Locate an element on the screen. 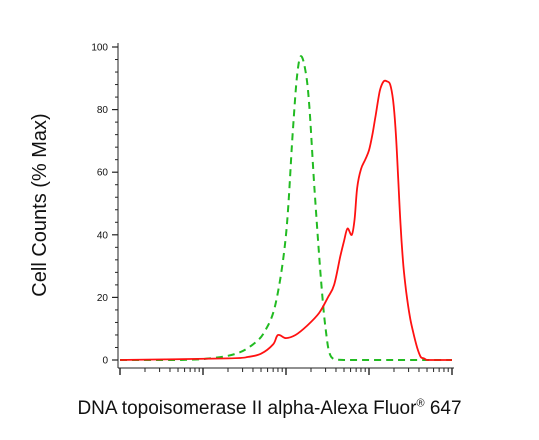  y-axis-label: Cell Counts (% Max) is located at coordinates (40, 204).